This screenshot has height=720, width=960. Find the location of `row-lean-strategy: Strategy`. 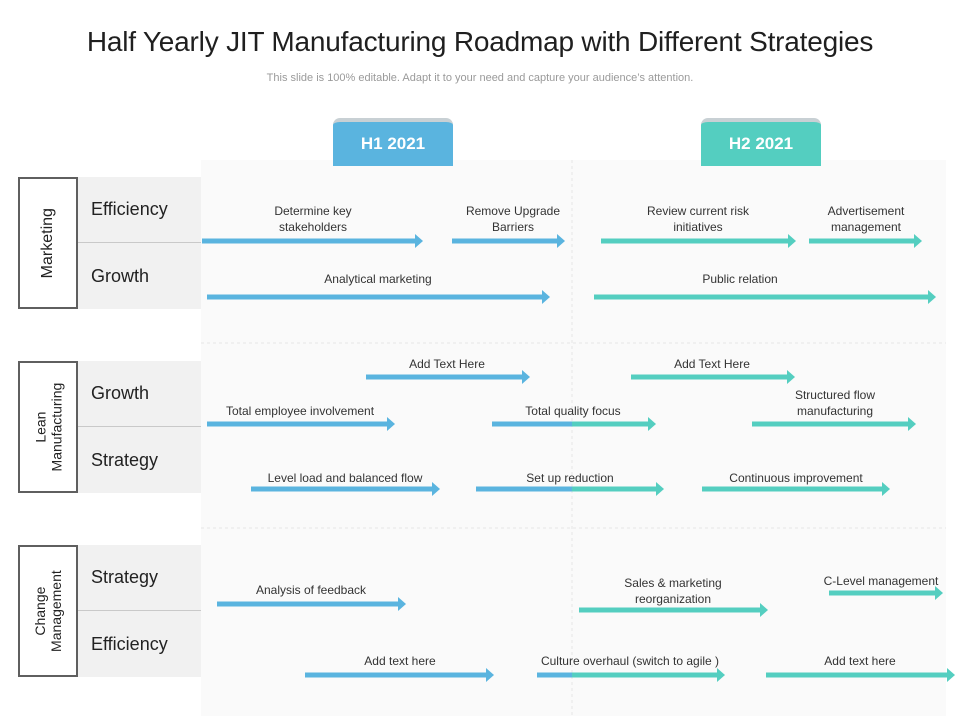

row-lean-strategy: Strategy is located at coordinates (139, 460).